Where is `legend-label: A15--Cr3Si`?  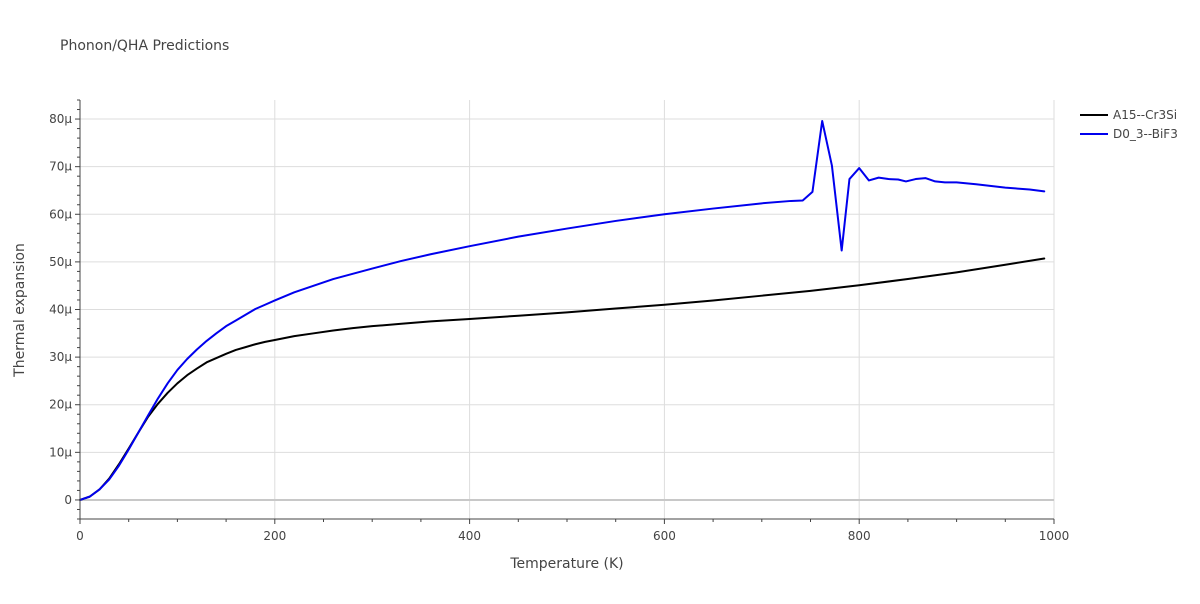 legend-label: A15--Cr3Si is located at coordinates (1145, 115).